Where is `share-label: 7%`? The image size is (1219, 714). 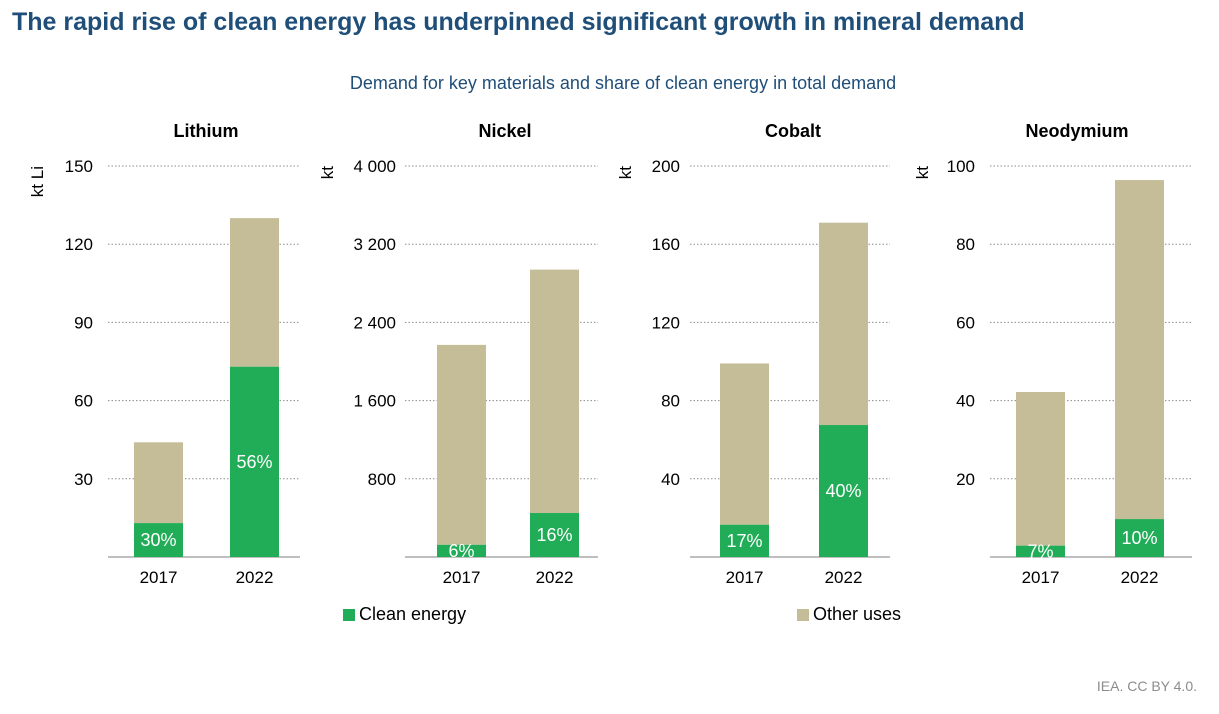 share-label: 7% is located at coordinates (1040, 551).